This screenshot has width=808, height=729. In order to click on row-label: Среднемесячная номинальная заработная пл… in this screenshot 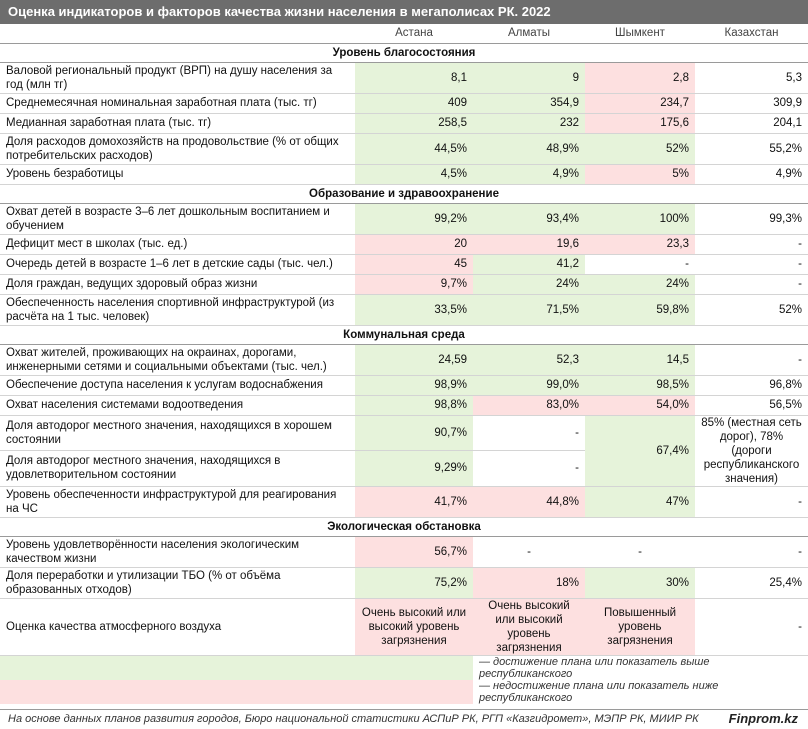, I will do `click(177, 103)`.